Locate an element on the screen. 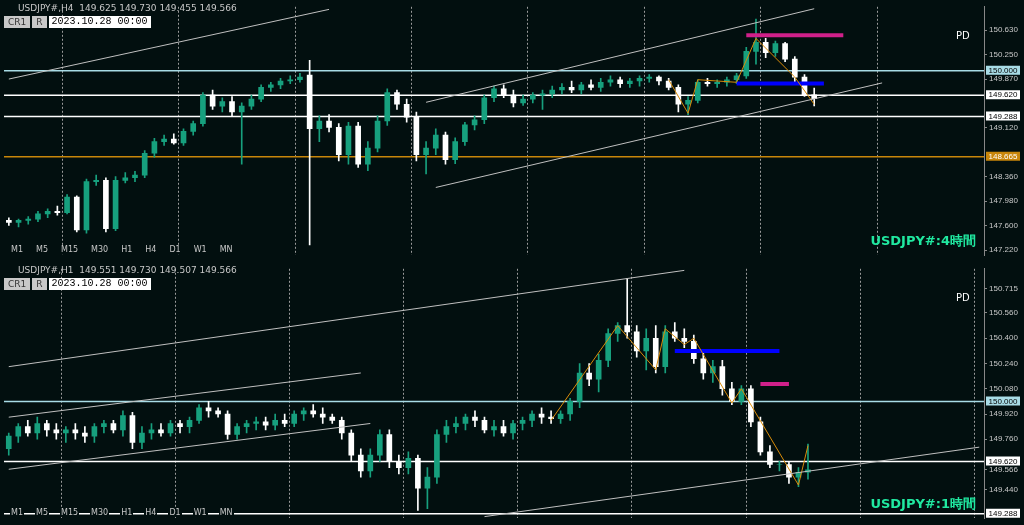  y-tick-label: 150.715 is located at coordinates (1004, 288).